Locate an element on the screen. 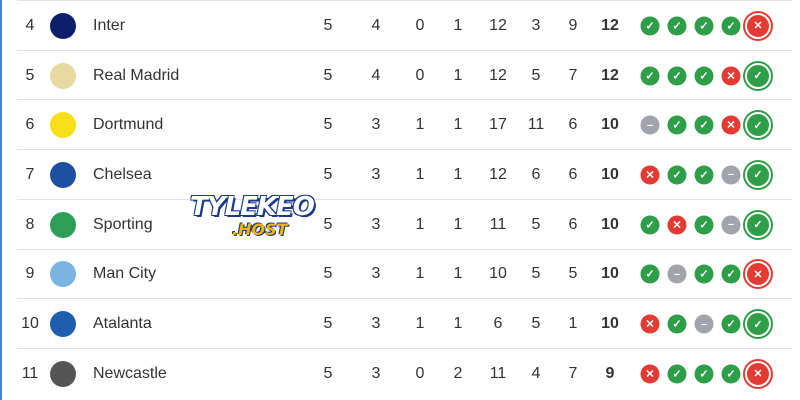 The height and width of the screenshot is (400, 800). stat-ga: 11 is located at coordinates (536, 125).